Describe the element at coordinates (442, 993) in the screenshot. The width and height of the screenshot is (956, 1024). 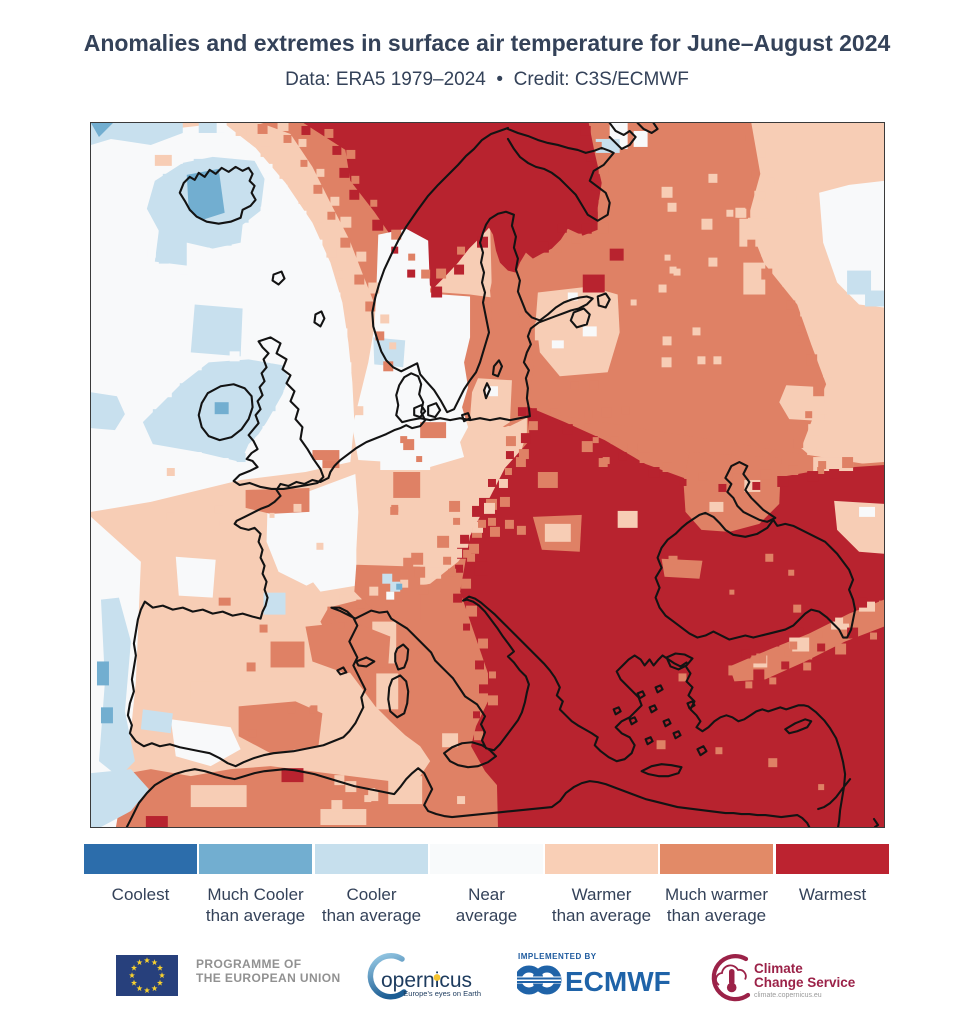
I see `svg-text: Europe's eyes on Earth` at that location.